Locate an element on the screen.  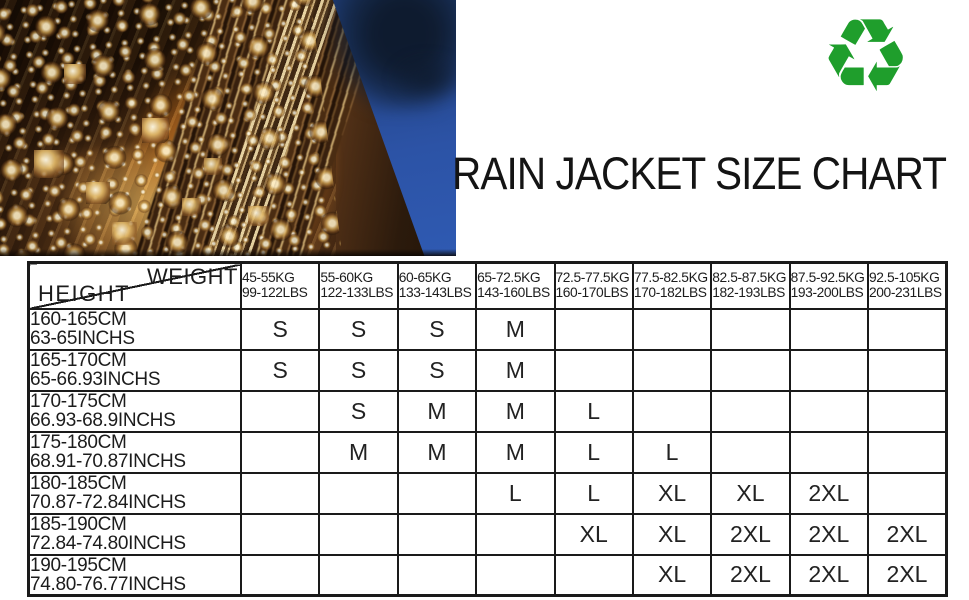
table-row: 160-165CM 63-65INCHS S S S M is located at coordinates (487, 329).